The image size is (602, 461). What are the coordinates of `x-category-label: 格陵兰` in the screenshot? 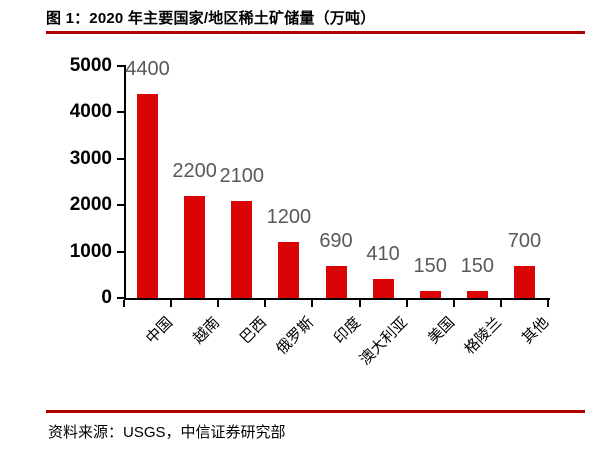 It's located at (483, 336).